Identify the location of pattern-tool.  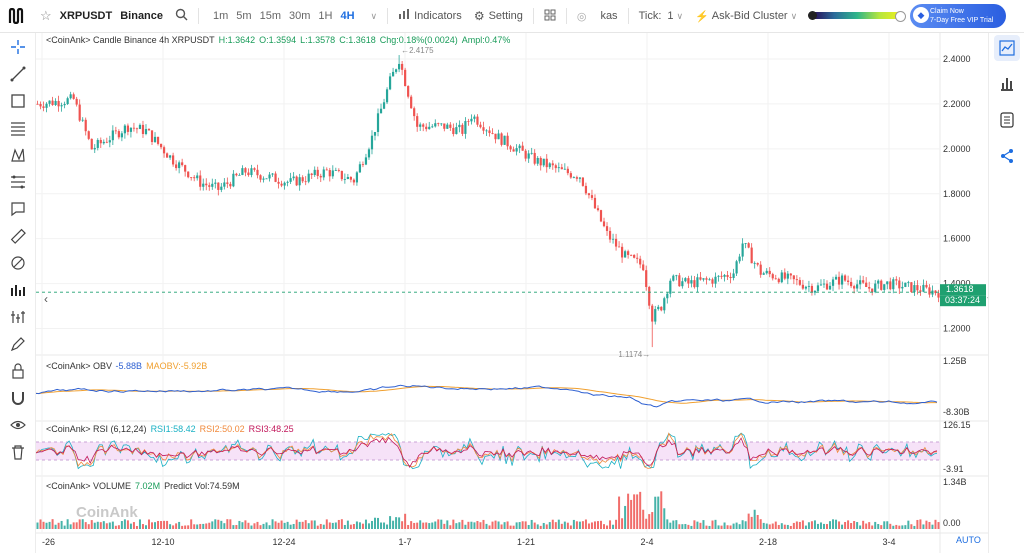
(18, 155).